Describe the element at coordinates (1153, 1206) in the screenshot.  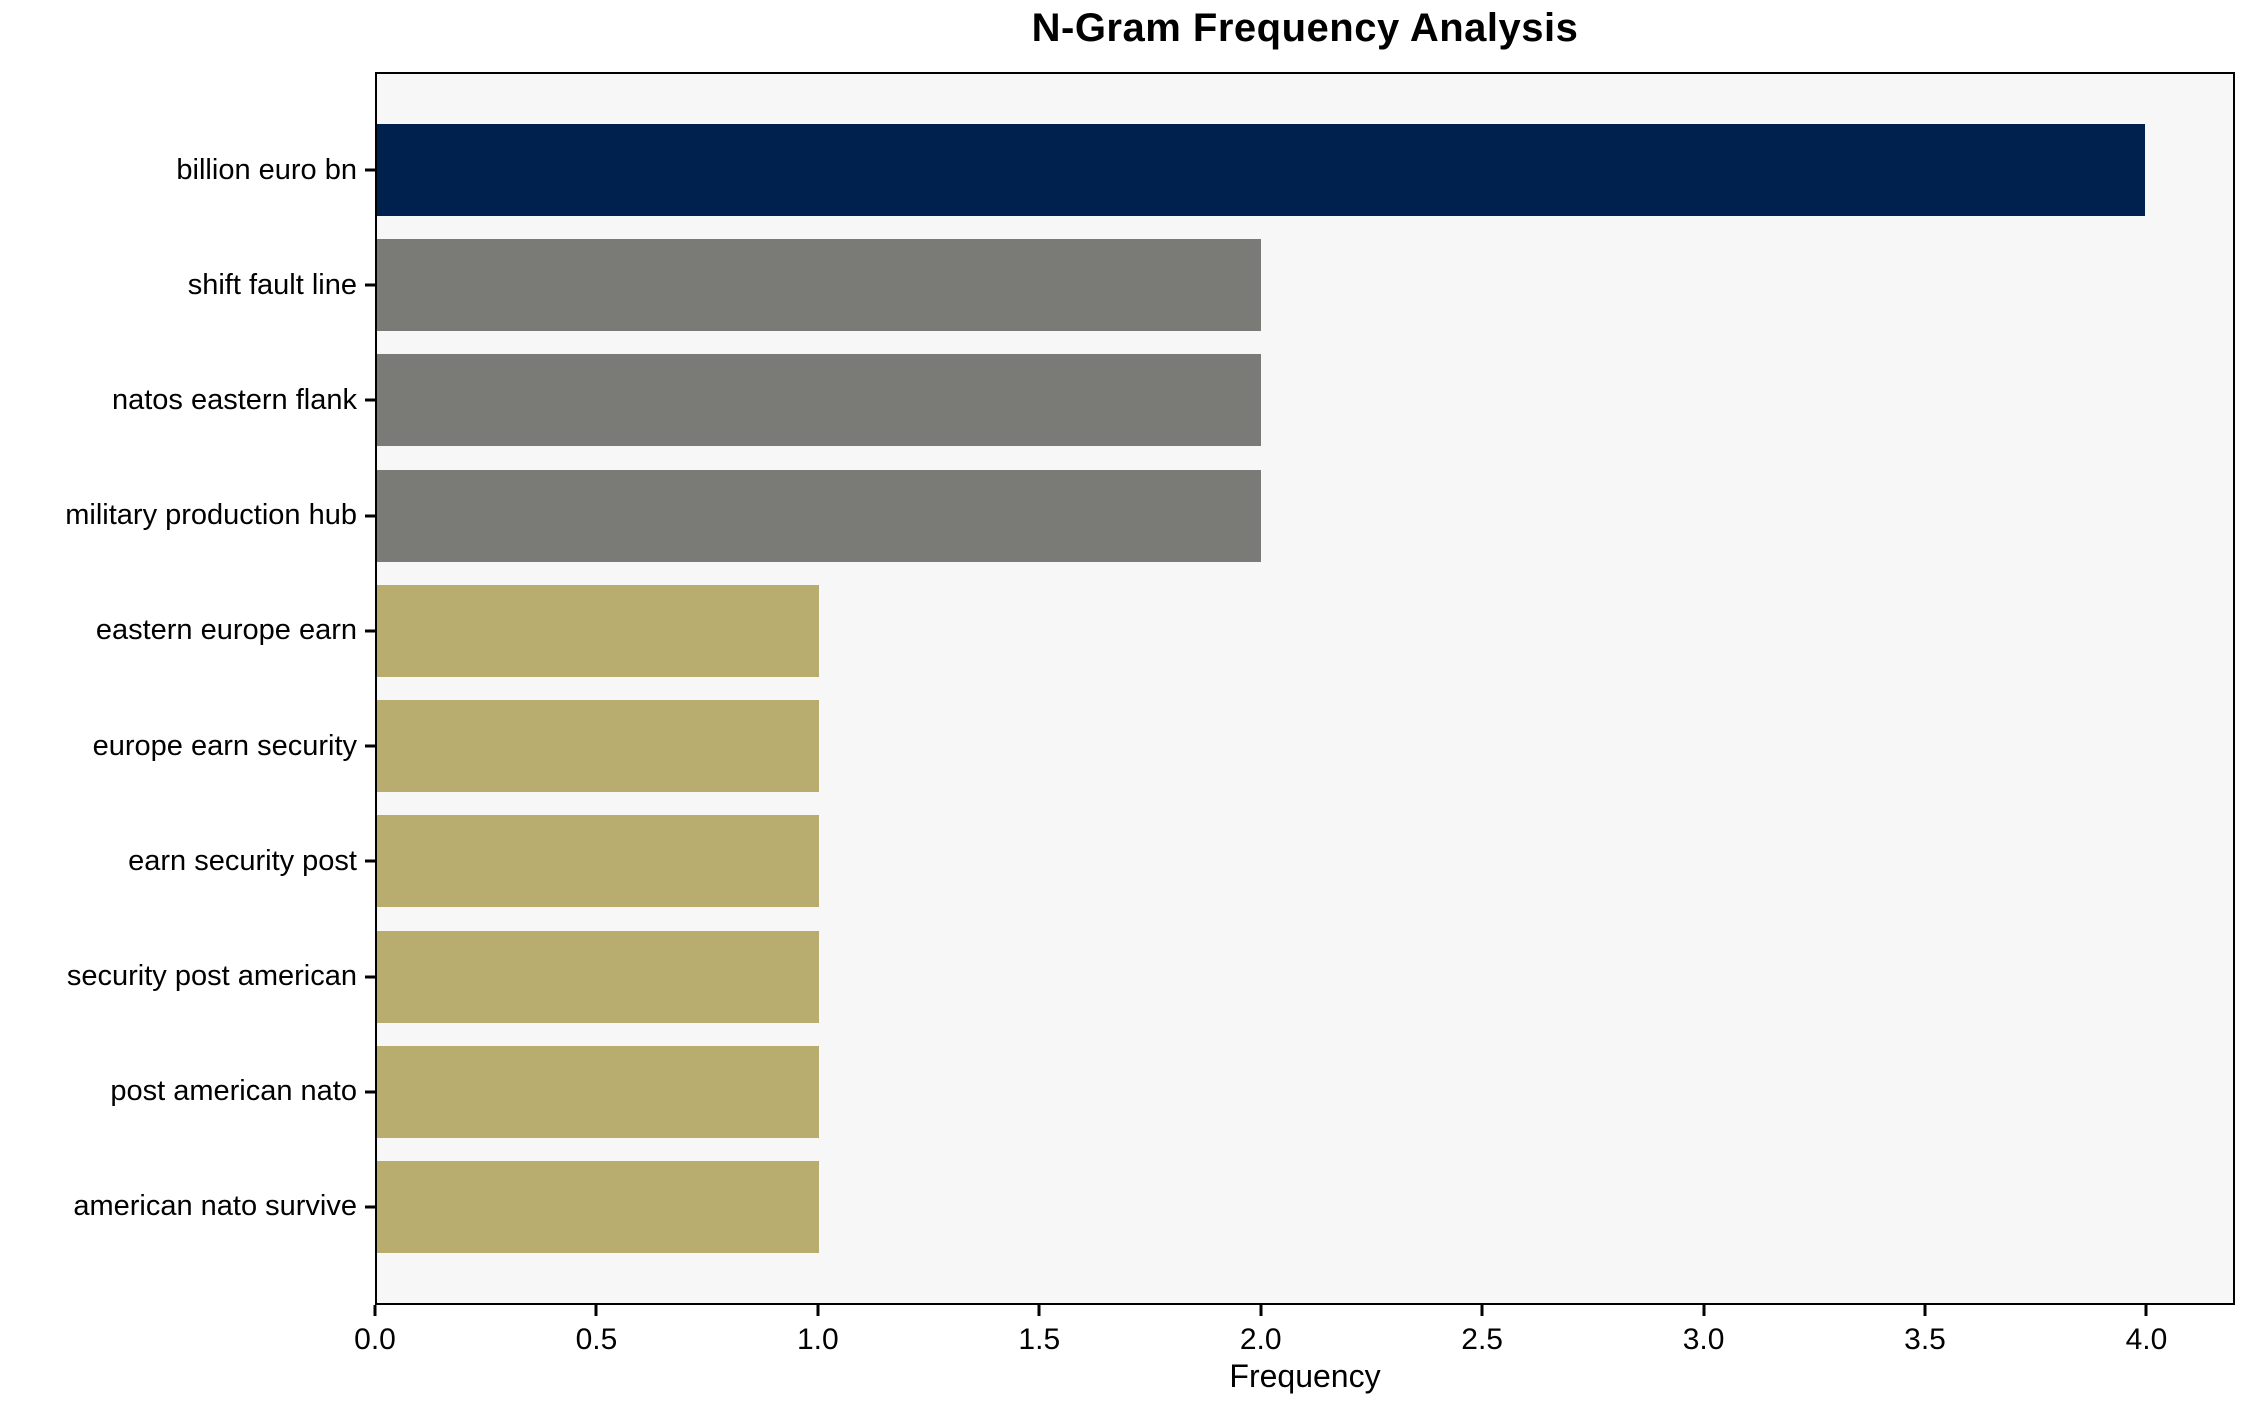
I see `bar-row: american nato survive` at that location.